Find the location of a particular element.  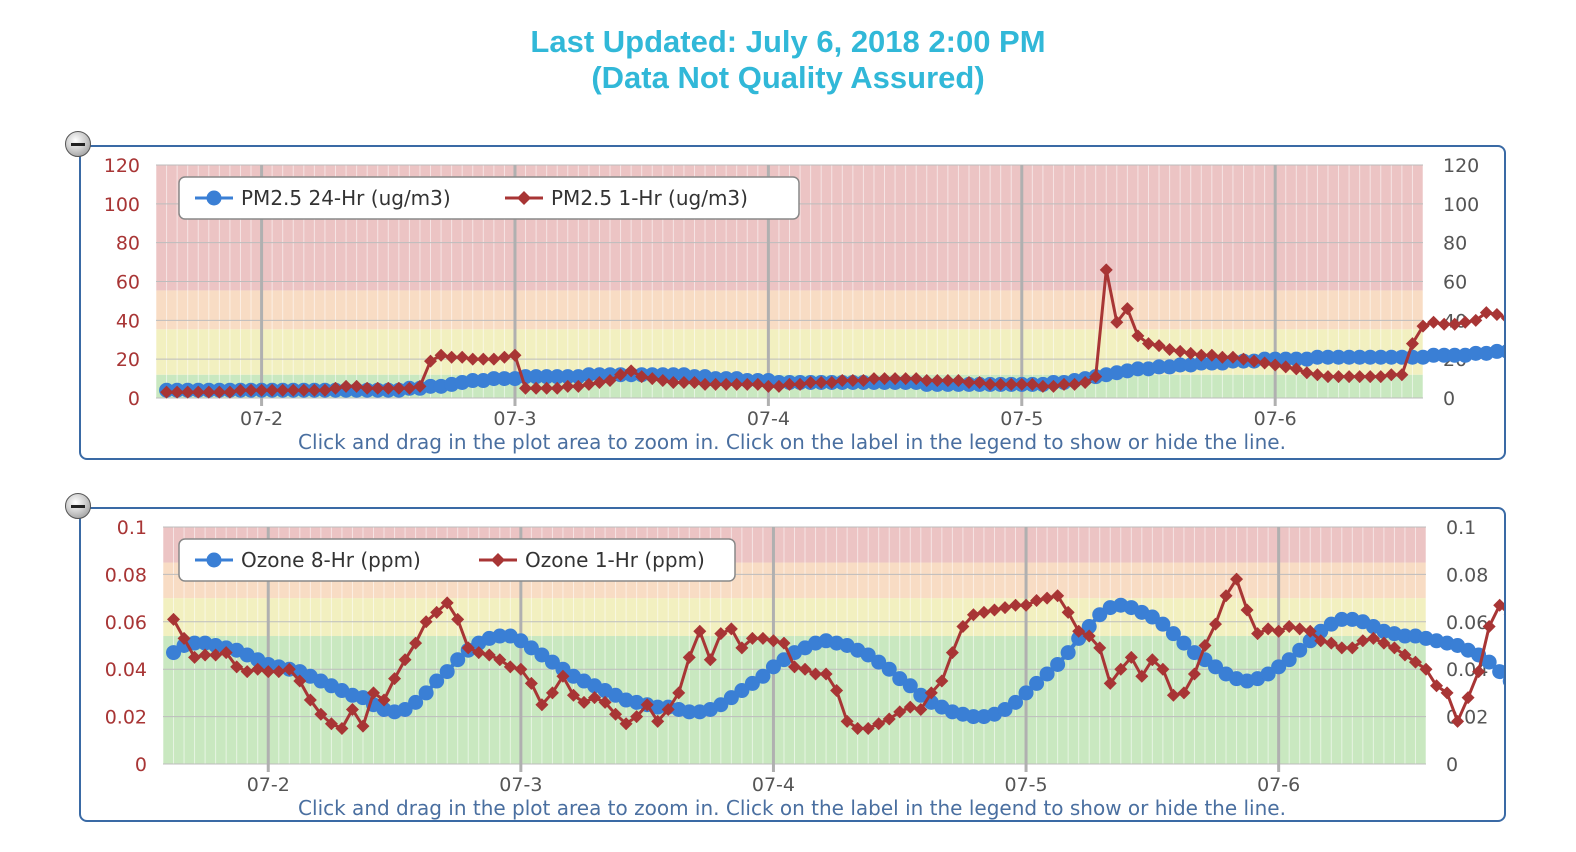

collapse-pm25-chart-icon is located at coordinates (78, 144).